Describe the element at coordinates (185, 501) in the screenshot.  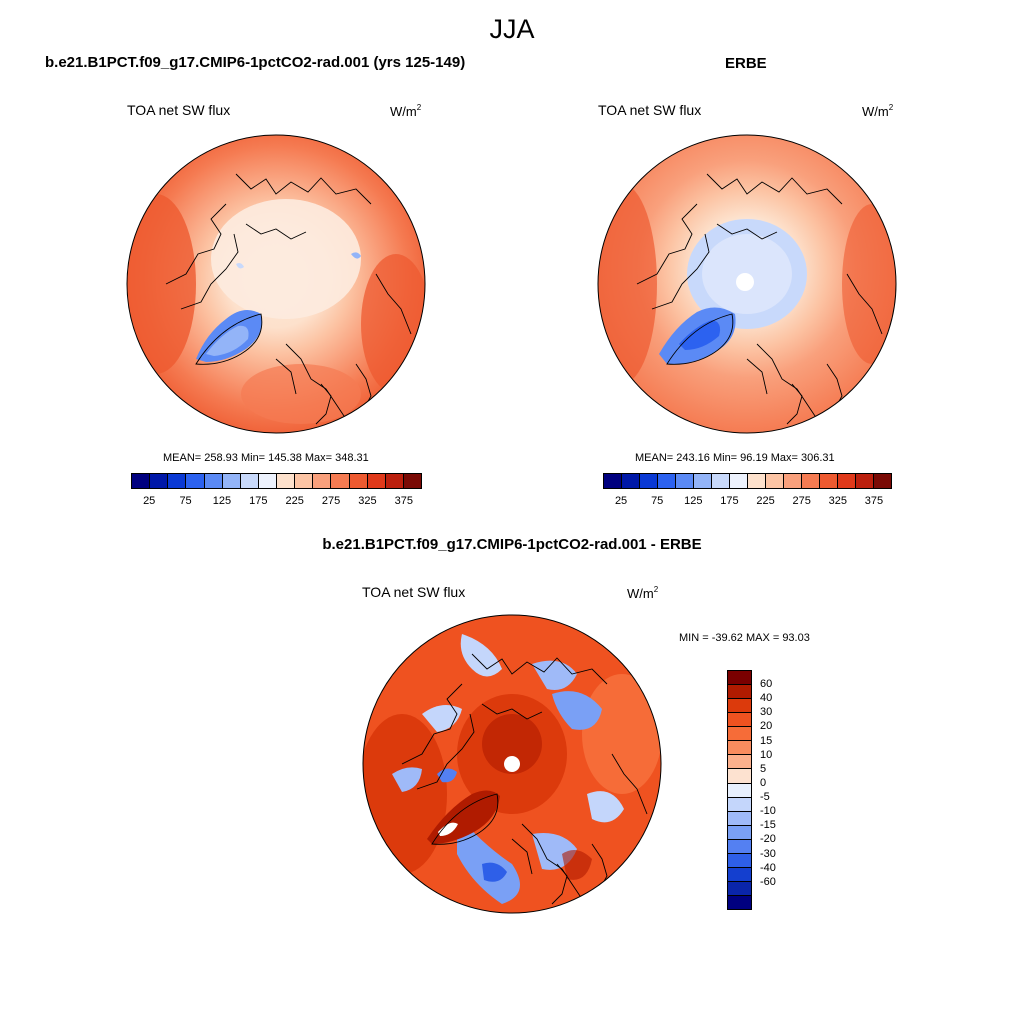
I see `model-colorbar-tick-label: 75` at that location.